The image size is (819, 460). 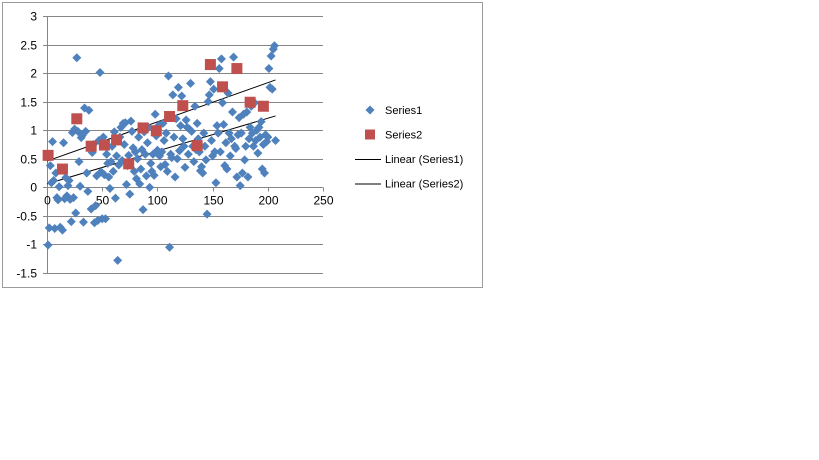 I want to click on legend-marker-series1, so click(x=370, y=110).